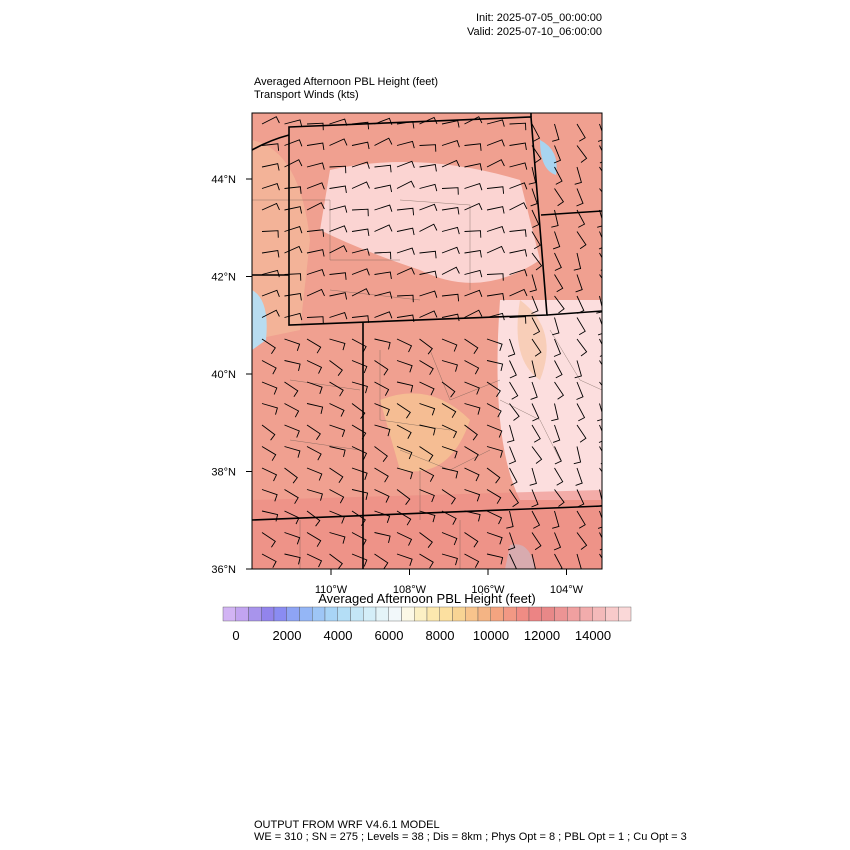 The image size is (850, 850). Describe the element at coordinates (491, 635) in the screenshot. I see `colorbar-tick-label: 10000` at that location.